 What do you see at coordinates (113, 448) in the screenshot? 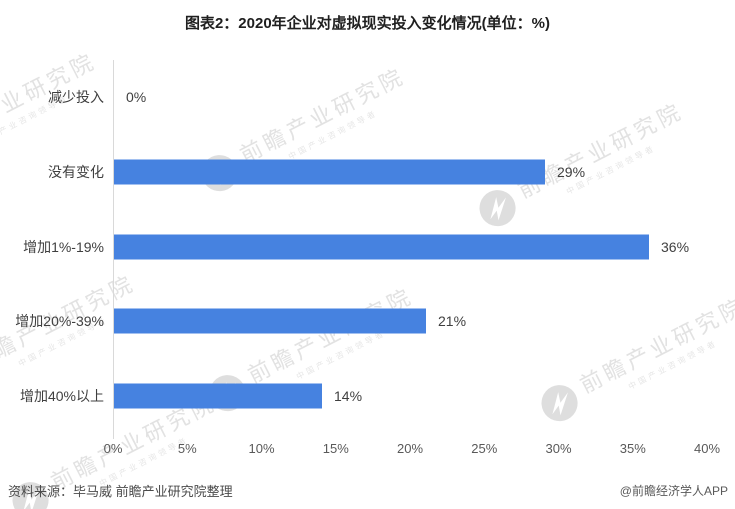
I see `x-tick-label: 0%` at bounding box center [113, 448].